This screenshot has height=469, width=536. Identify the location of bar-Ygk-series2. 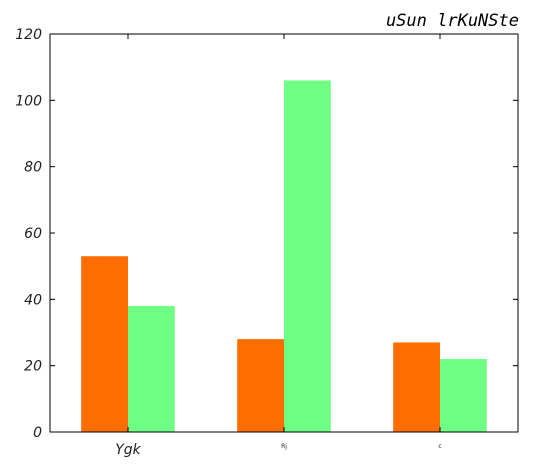
(151, 368).